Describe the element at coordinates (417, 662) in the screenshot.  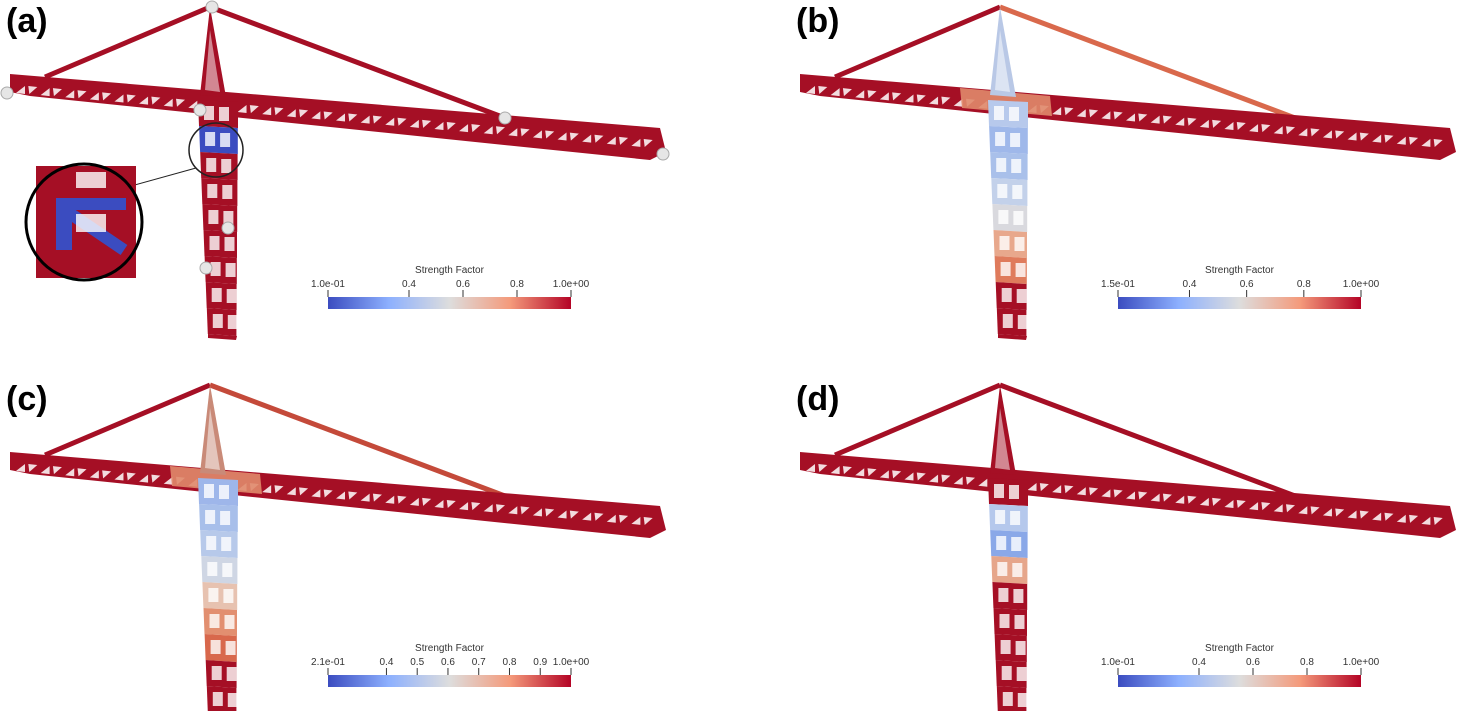
I see `colorbar-tick-label: 0.5` at that location.